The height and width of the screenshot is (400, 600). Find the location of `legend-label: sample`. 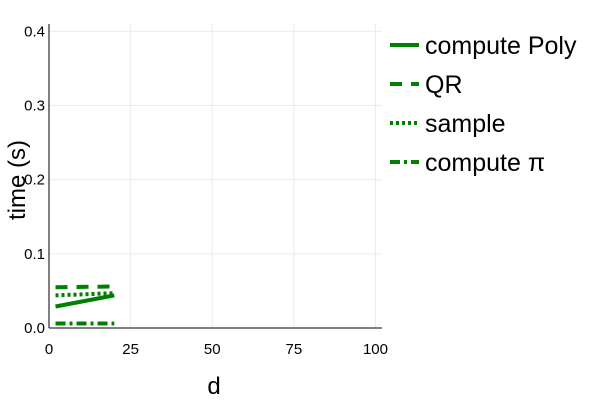

legend-label: sample is located at coordinates (465, 124).